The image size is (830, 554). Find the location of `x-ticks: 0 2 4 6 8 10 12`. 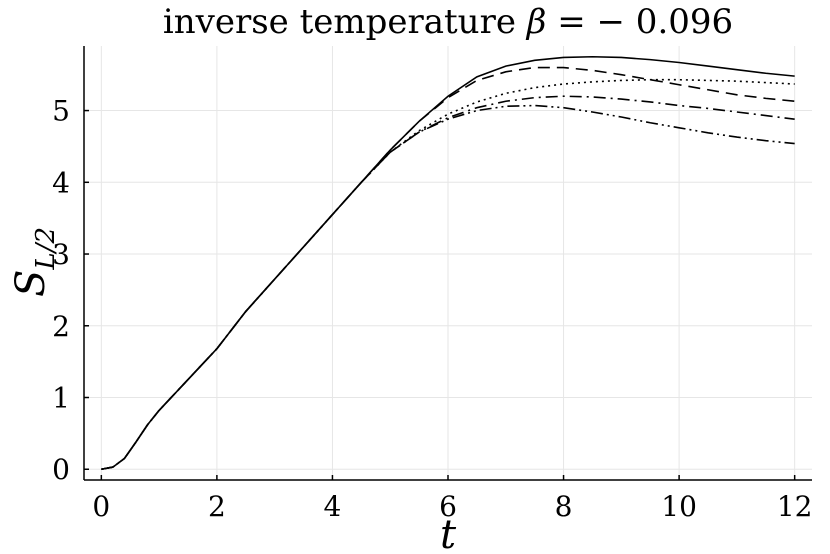

x-ticks: 0 2 4 6 8 10 12 is located at coordinates (452, 499).